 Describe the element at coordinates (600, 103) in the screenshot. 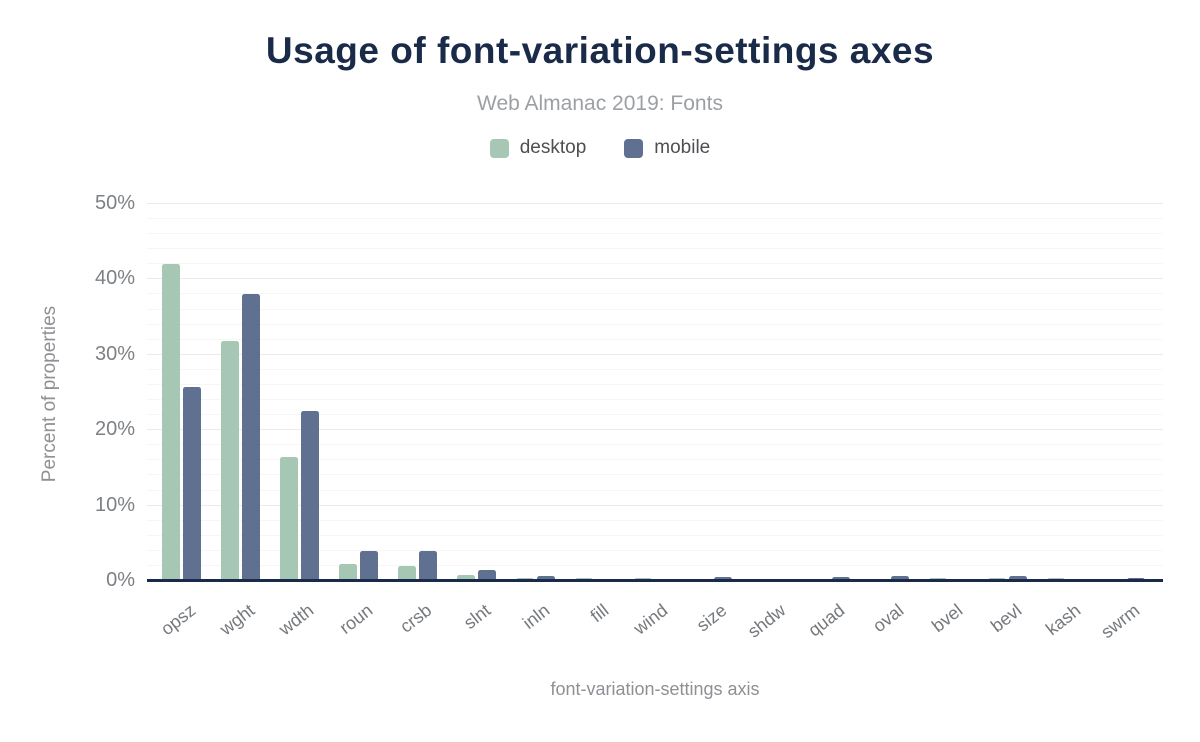

I see `chart-subtitle: Web Almanac 2019: Fonts` at that location.